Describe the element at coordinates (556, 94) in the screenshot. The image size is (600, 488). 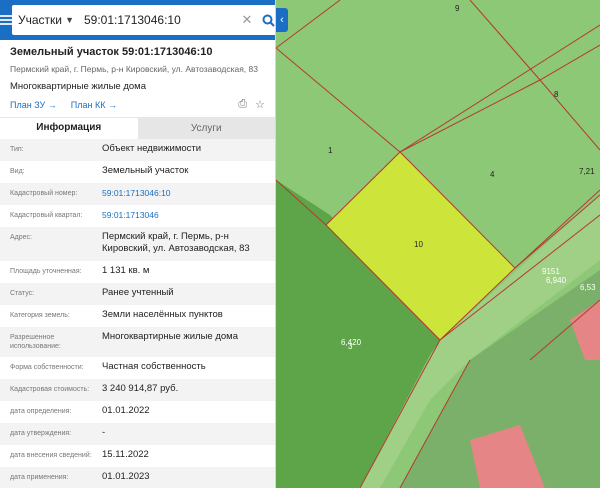
I see `map-label-8: 8` at that location.